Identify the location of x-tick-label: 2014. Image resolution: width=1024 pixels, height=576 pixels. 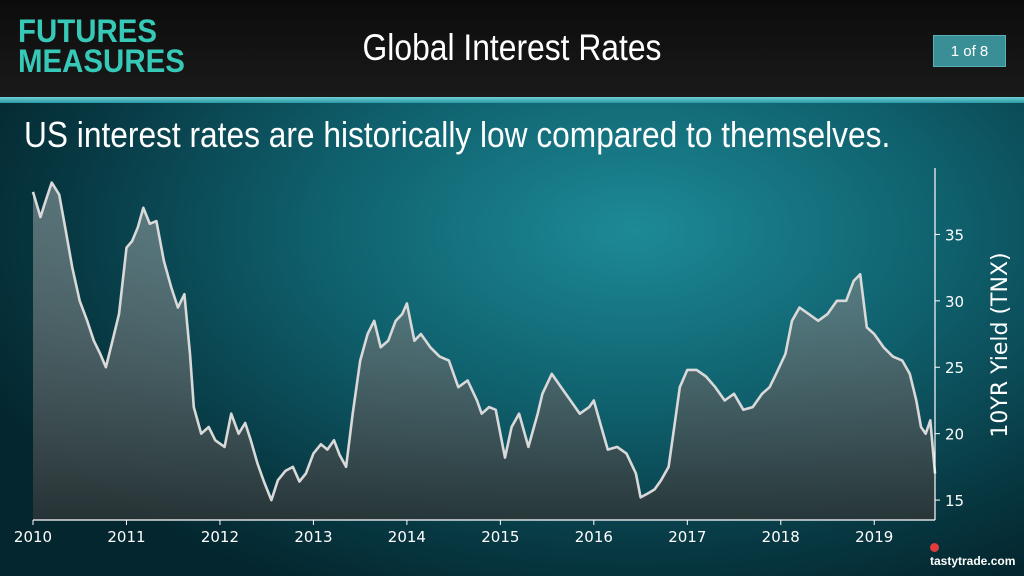
(407, 537).